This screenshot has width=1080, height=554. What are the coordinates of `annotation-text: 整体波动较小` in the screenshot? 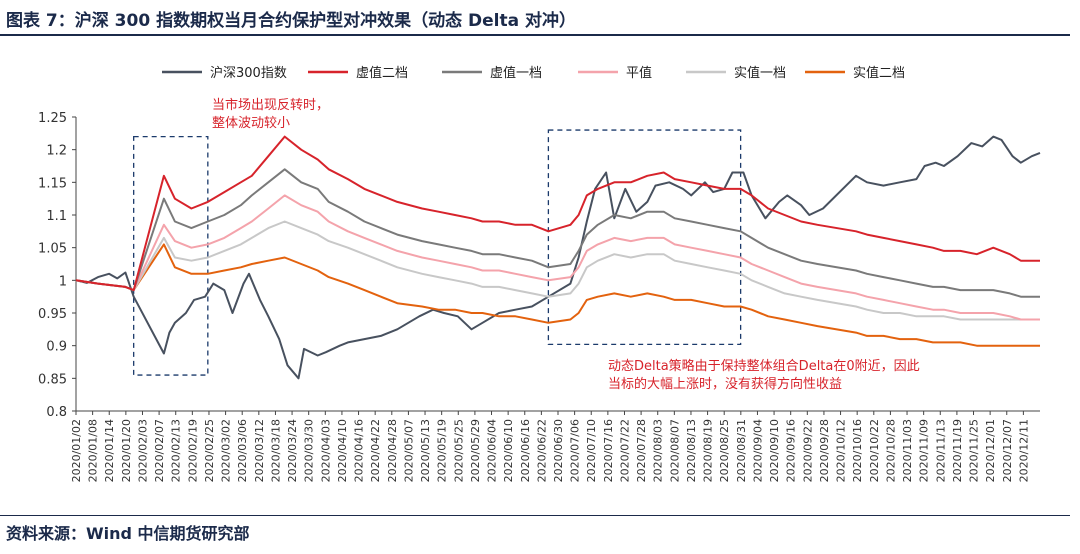 It's located at (251, 123).